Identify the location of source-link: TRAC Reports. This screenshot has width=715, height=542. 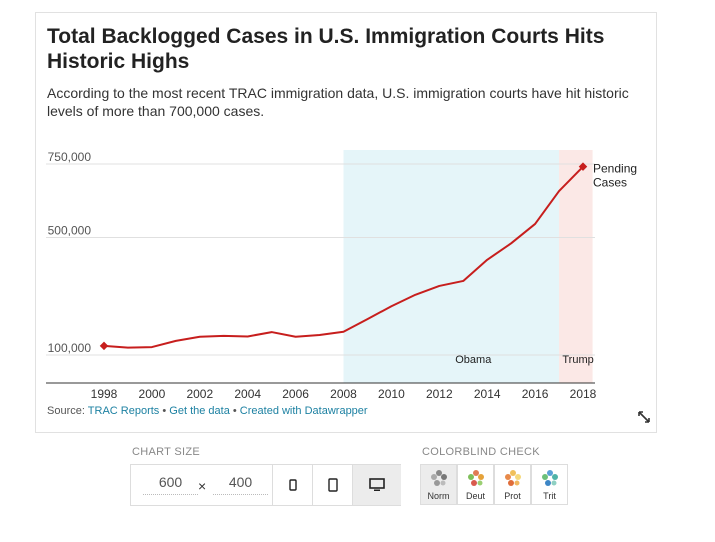
(123, 411).